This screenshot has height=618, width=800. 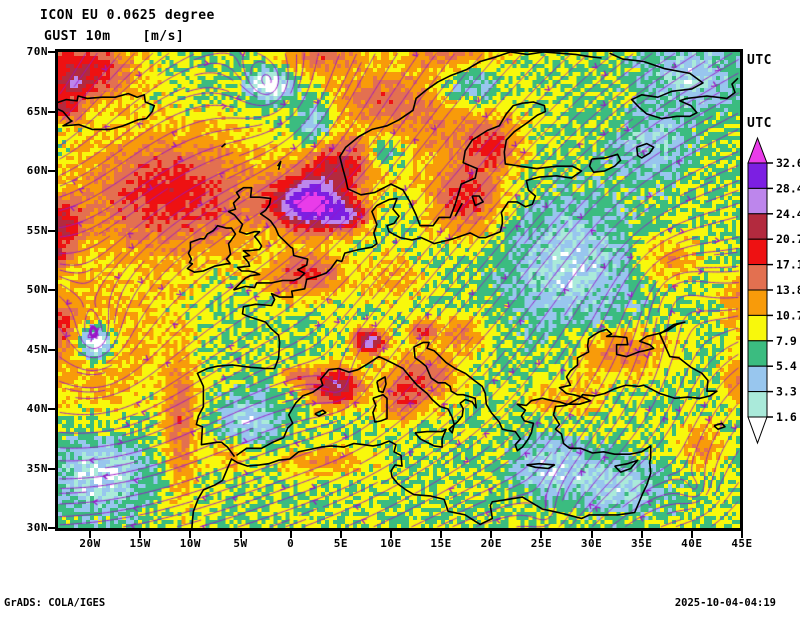 What do you see at coordinates (140, 543) in the screenshot?
I see `lon-tick-label: 15W` at bounding box center [140, 543].